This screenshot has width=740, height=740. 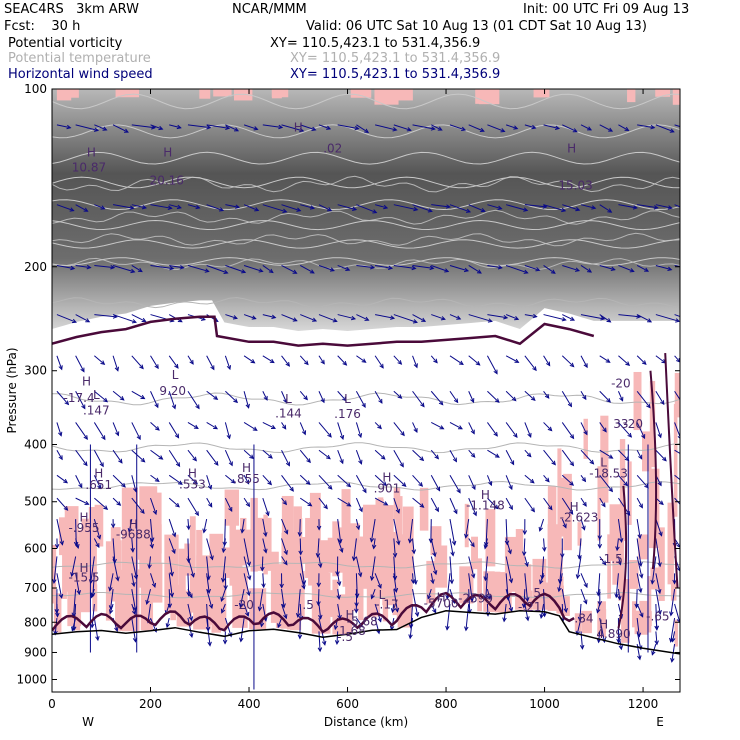 What do you see at coordinates (610, 559) in the screenshot?
I see `contour-label: -1.5` at bounding box center [610, 559].